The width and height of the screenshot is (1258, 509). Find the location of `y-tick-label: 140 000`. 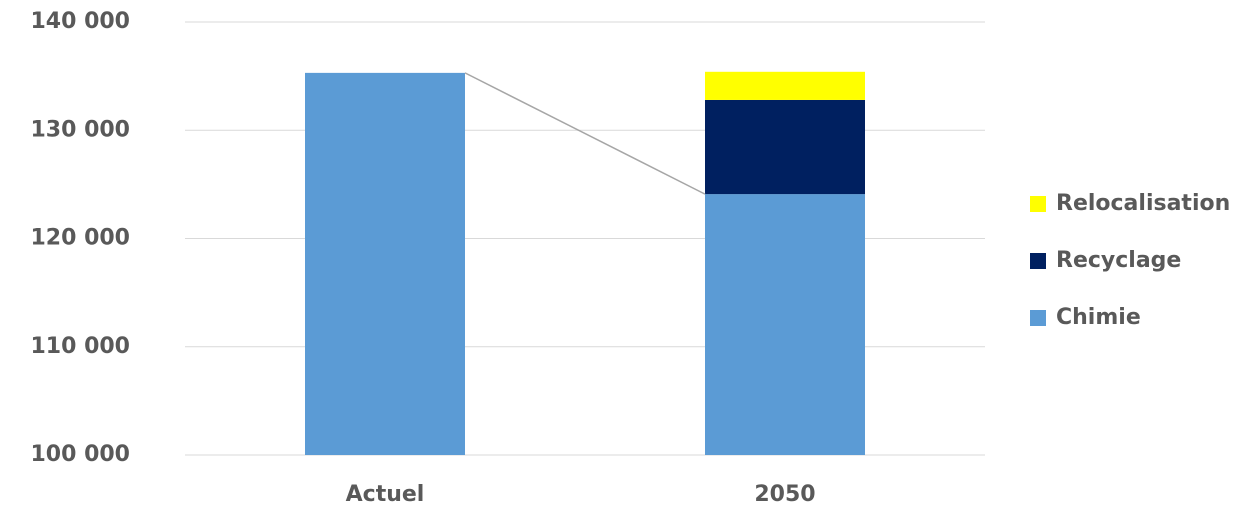

y-tick-label: 140 000 is located at coordinates (80, 21).